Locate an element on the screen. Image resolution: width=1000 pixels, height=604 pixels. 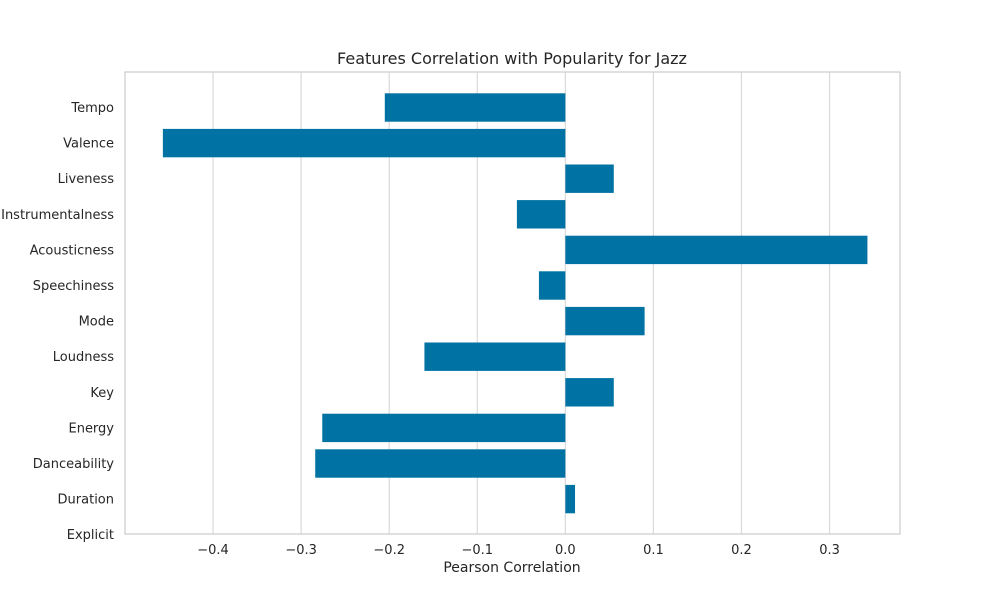
y-tick-label-duration: Duration is located at coordinates (86, 500).